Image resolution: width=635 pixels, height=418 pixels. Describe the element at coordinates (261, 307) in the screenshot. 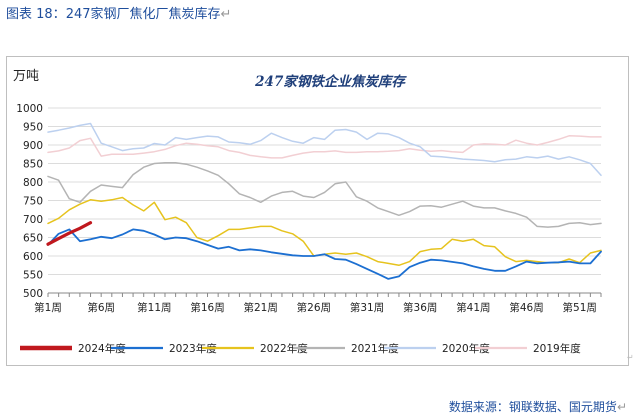

I see `x-tick-label: 第21周` at that location.